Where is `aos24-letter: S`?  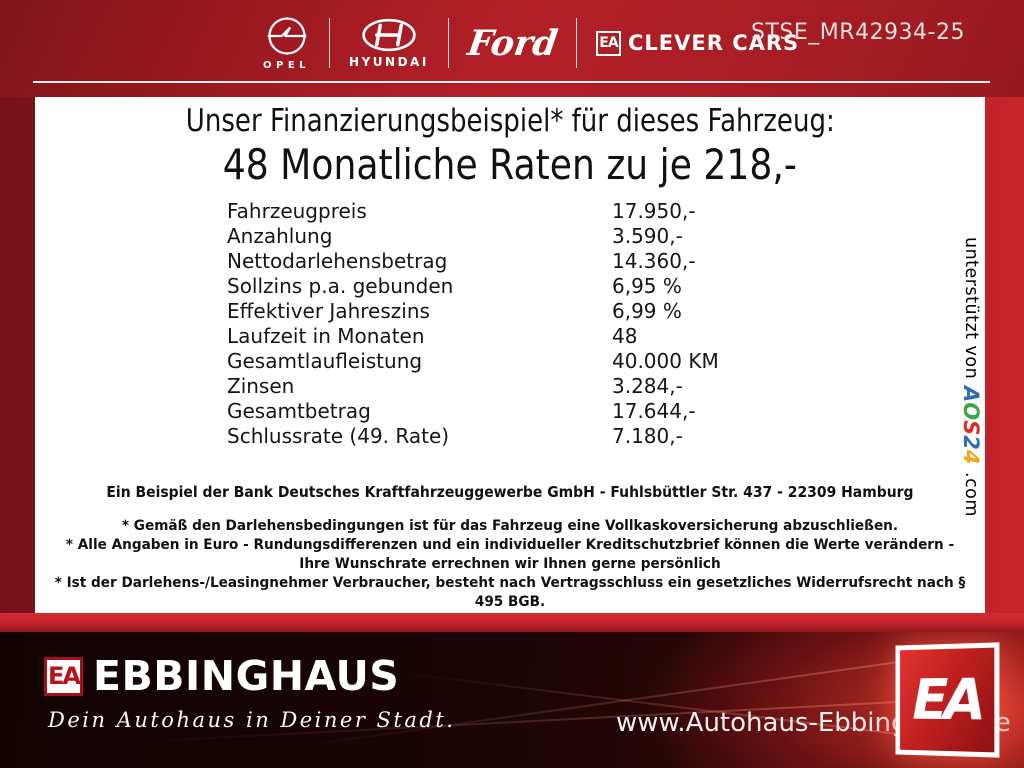 aos24-letter: S is located at coordinates (971, 428).